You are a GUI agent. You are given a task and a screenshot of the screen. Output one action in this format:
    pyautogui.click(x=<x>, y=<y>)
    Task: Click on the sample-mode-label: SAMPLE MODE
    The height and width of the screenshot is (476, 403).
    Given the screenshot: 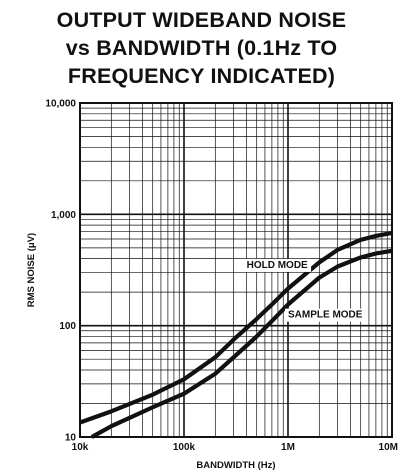 What is the action you would take?
    pyautogui.click(x=325, y=315)
    